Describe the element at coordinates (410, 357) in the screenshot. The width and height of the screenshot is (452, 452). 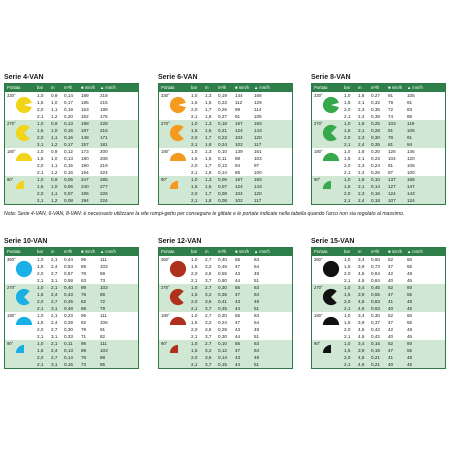
I see `triangle-rate-value: 48` at that location.